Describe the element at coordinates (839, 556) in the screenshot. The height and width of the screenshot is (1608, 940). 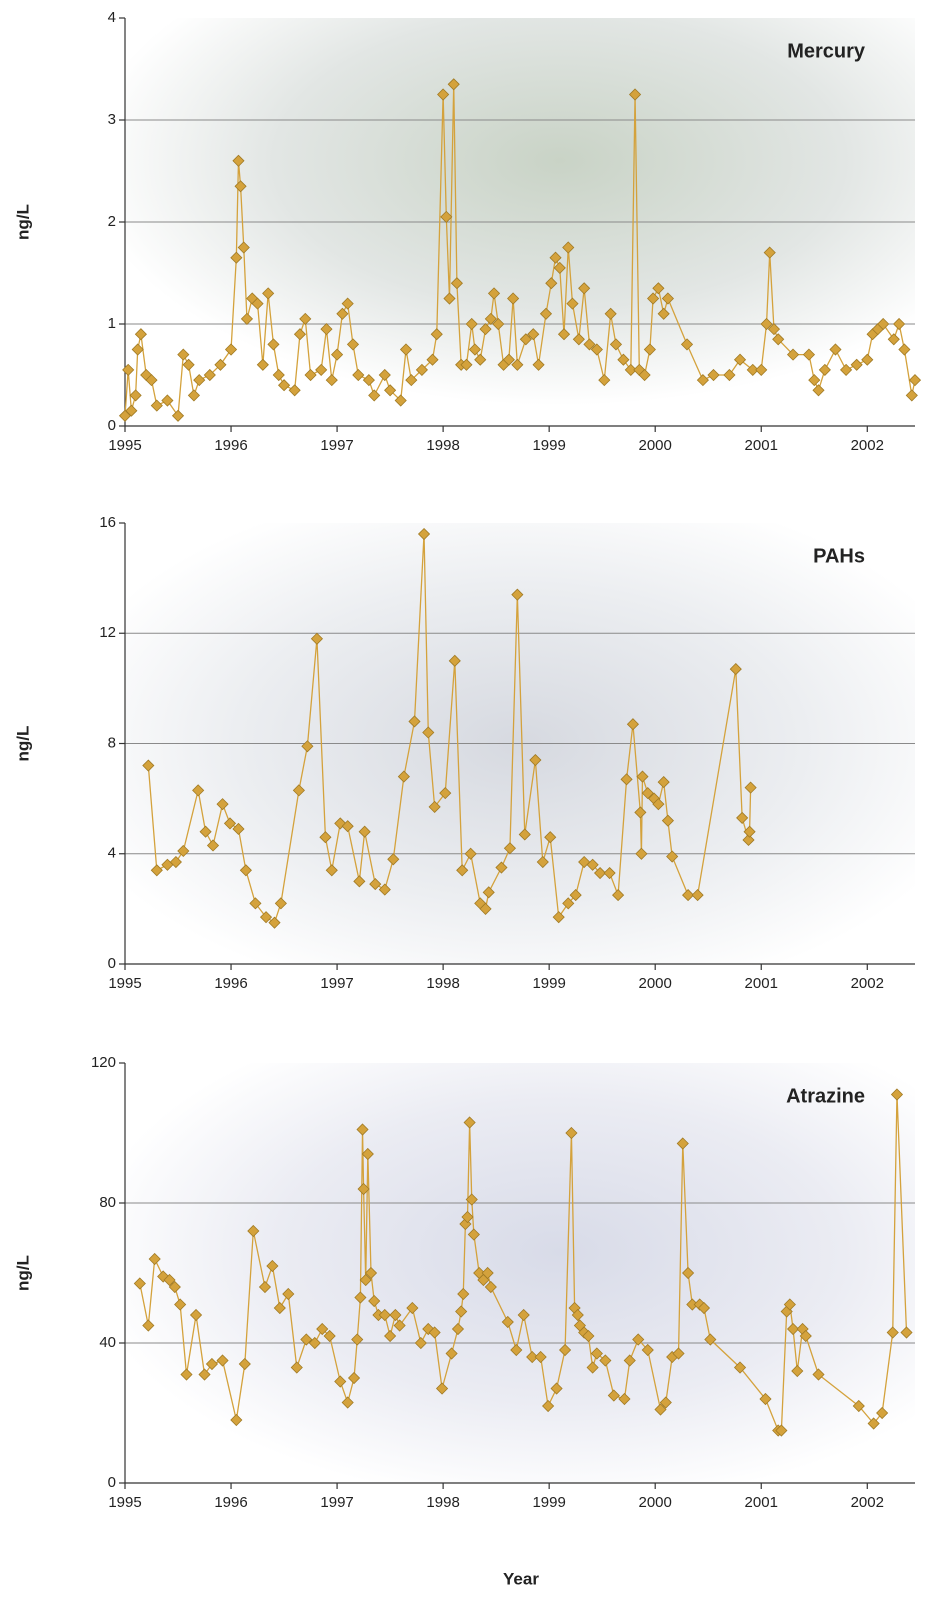
I see `panel-title: PAHs` at that location.